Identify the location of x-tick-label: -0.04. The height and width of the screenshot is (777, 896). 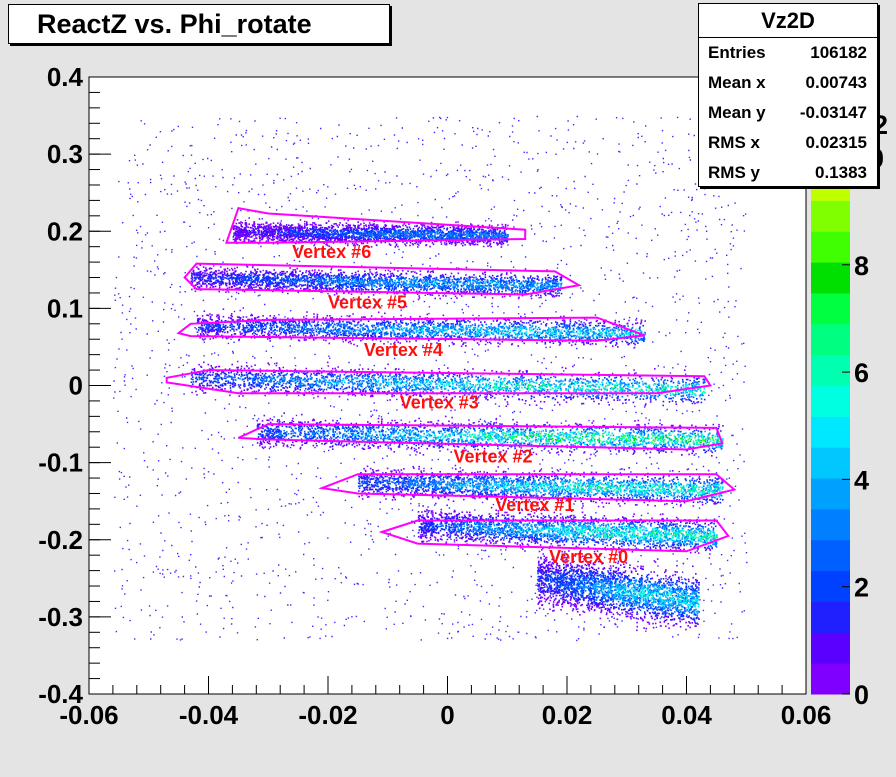
(209, 715).